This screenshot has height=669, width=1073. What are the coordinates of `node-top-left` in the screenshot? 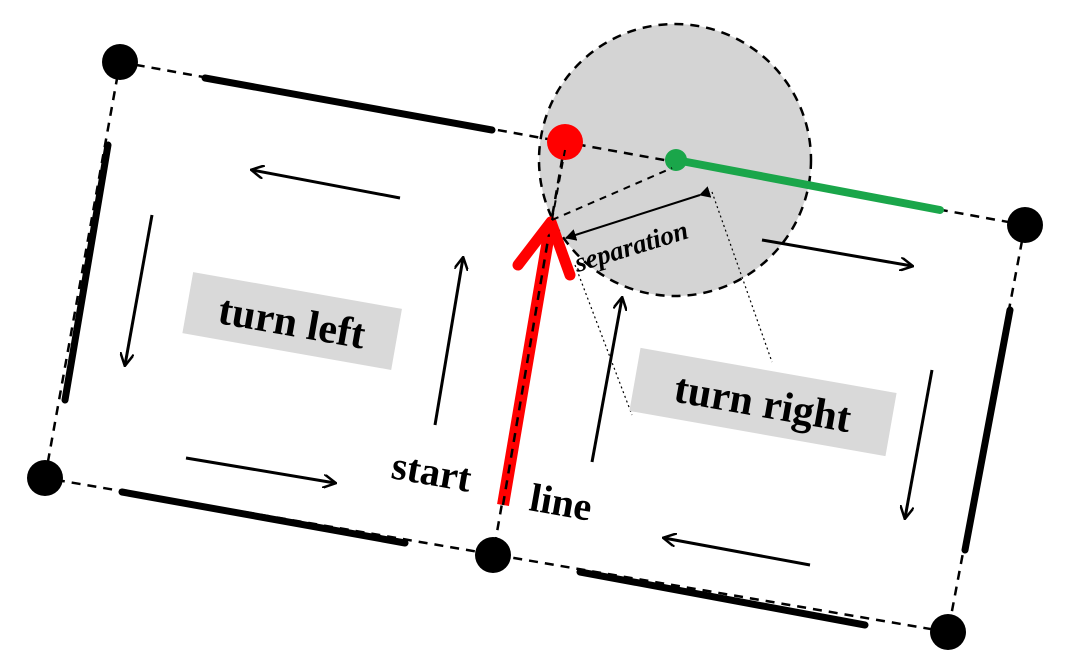 It's located at (120, 62).